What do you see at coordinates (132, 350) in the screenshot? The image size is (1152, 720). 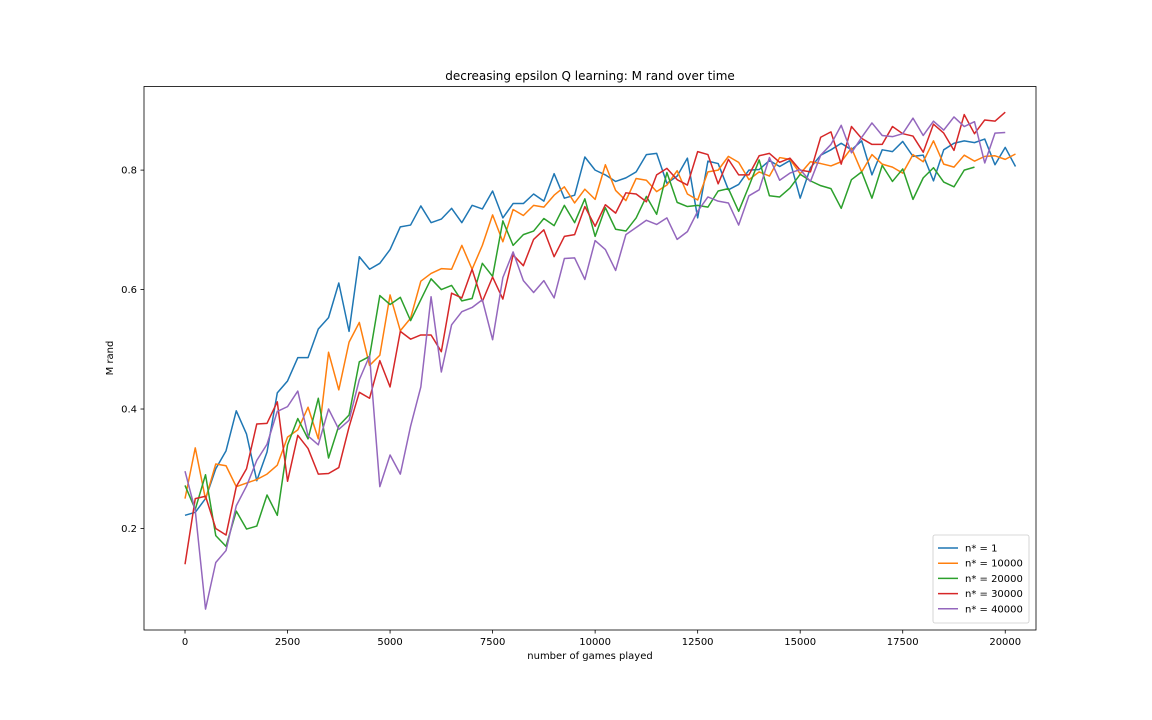 I see `y-axis-ticks: 0.2 0.4 0.6 0.8` at bounding box center [132, 350].